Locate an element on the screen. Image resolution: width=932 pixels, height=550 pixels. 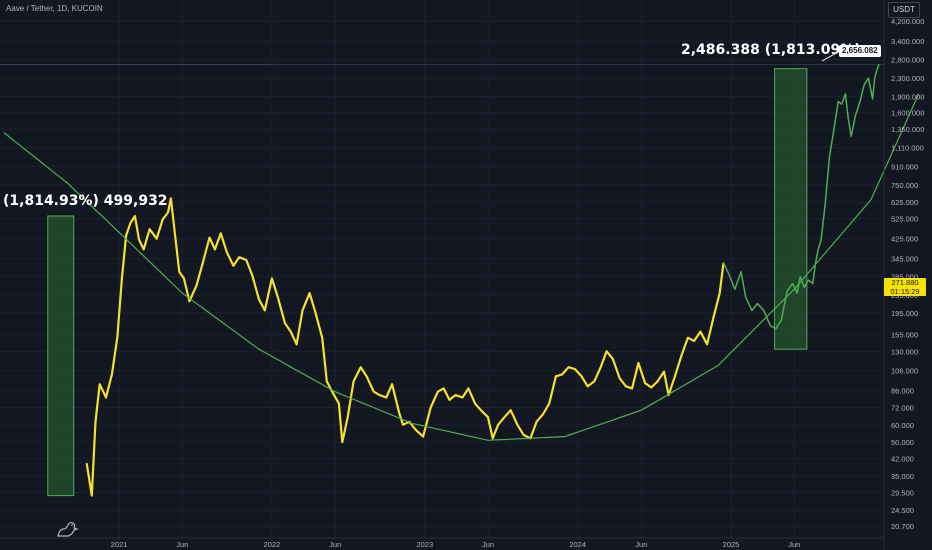
y-tick-label: 2,800.000 is located at coordinates (907, 60).